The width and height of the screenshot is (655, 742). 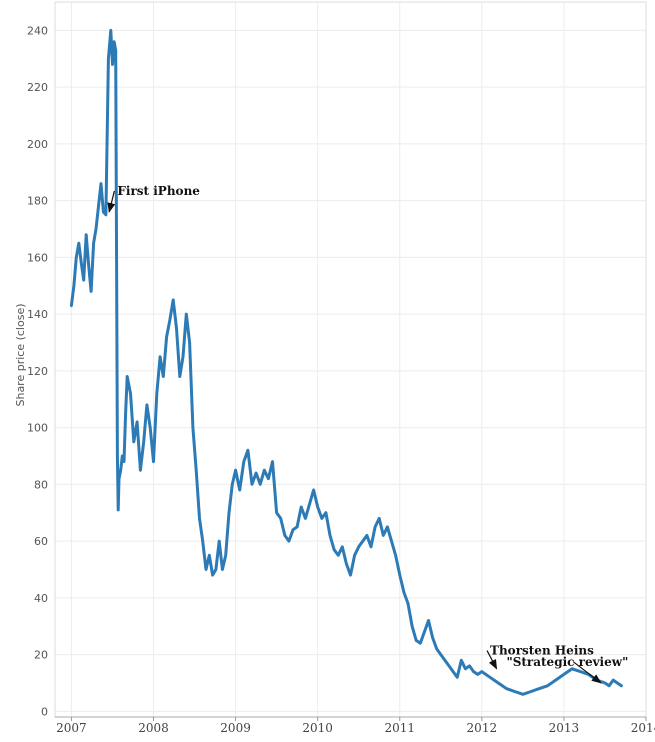 What do you see at coordinates (41, 655) in the screenshot?
I see `y-tick-label: 20` at bounding box center [41, 655].